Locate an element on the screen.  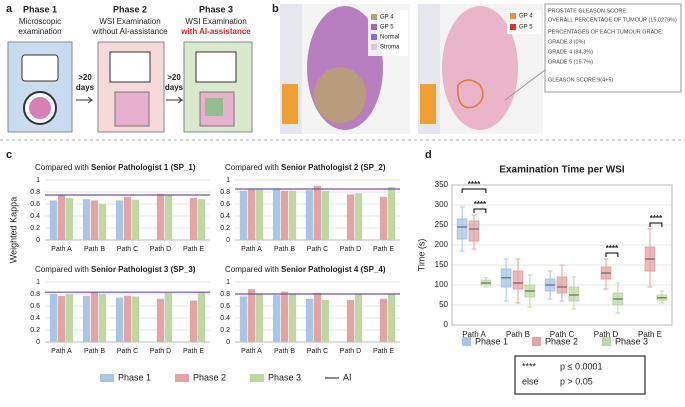
gap: days is located at coordinates (85, 87).